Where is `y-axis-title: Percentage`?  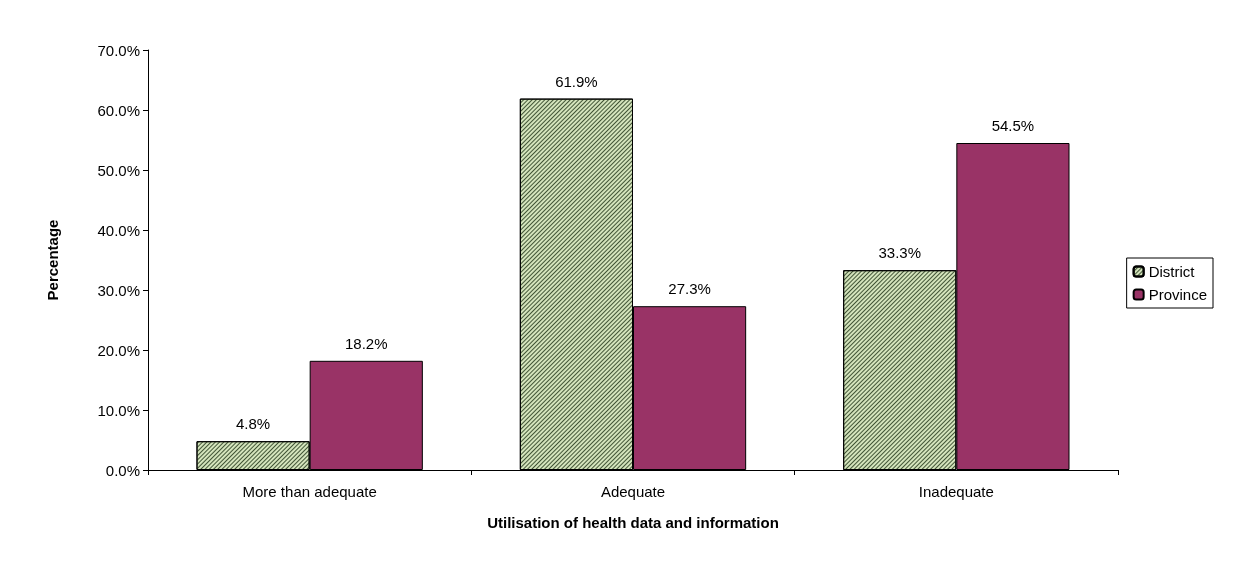
y-axis-title: Percentage is located at coordinates (52, 260).